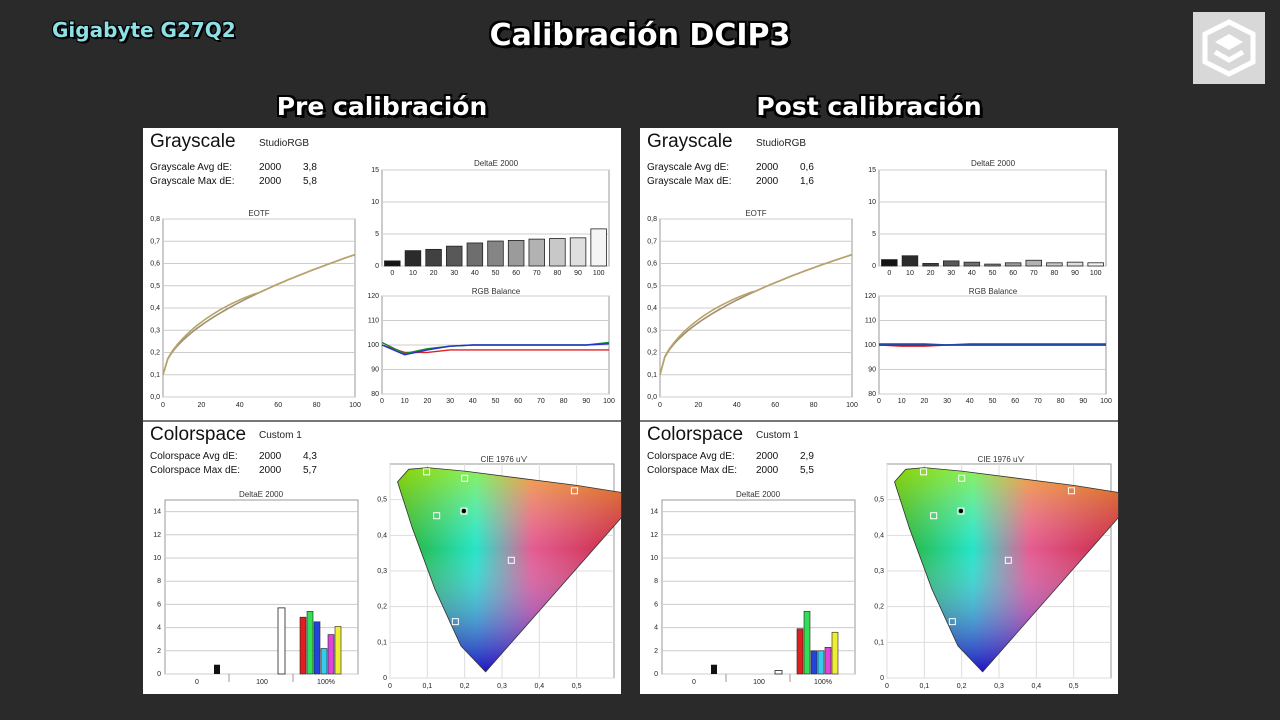  Describe the element at coordinates (390, 686) in the screenshot. I see `cie-x-tick: 0` at that location.